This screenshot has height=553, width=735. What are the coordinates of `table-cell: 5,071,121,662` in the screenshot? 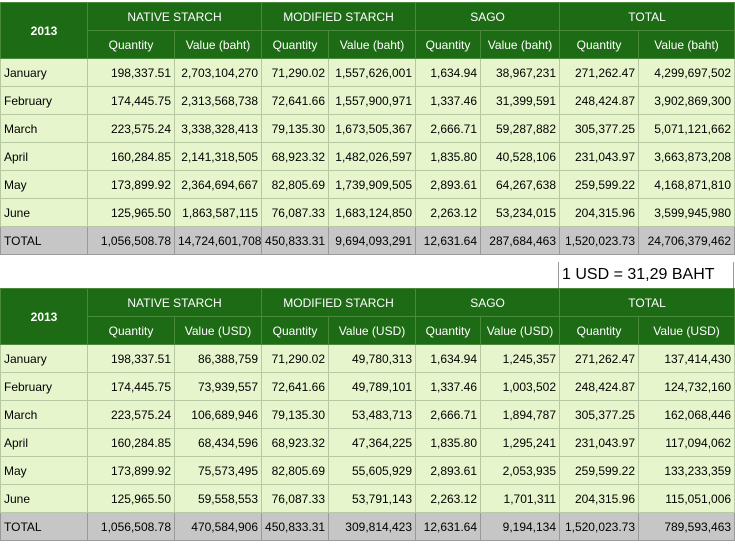 It's located at (686, 128).